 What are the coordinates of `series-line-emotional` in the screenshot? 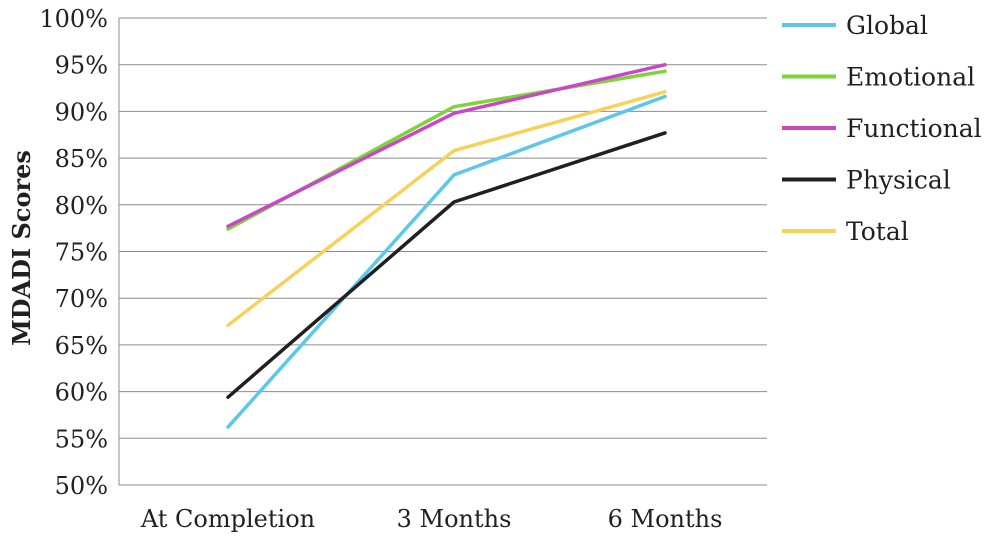 It's located at (446, 150).